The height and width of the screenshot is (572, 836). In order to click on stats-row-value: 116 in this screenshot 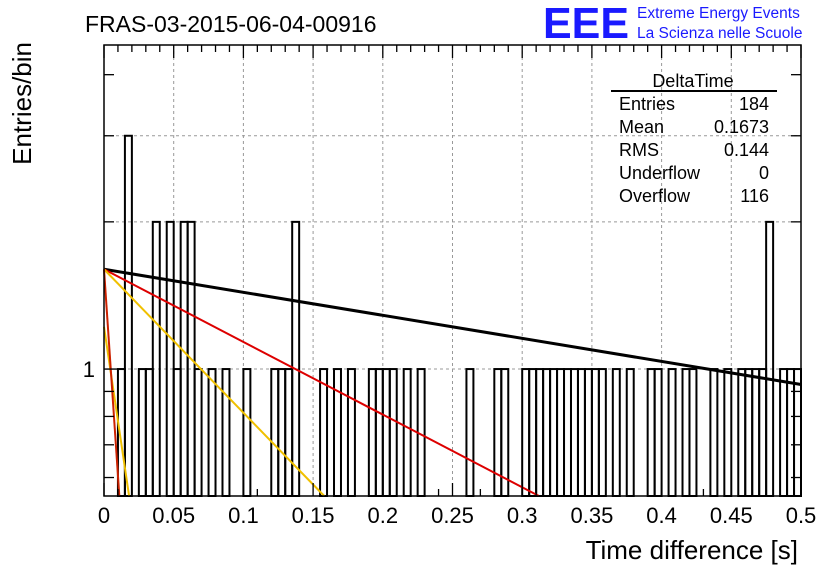, I will do `click(754, 196)`.